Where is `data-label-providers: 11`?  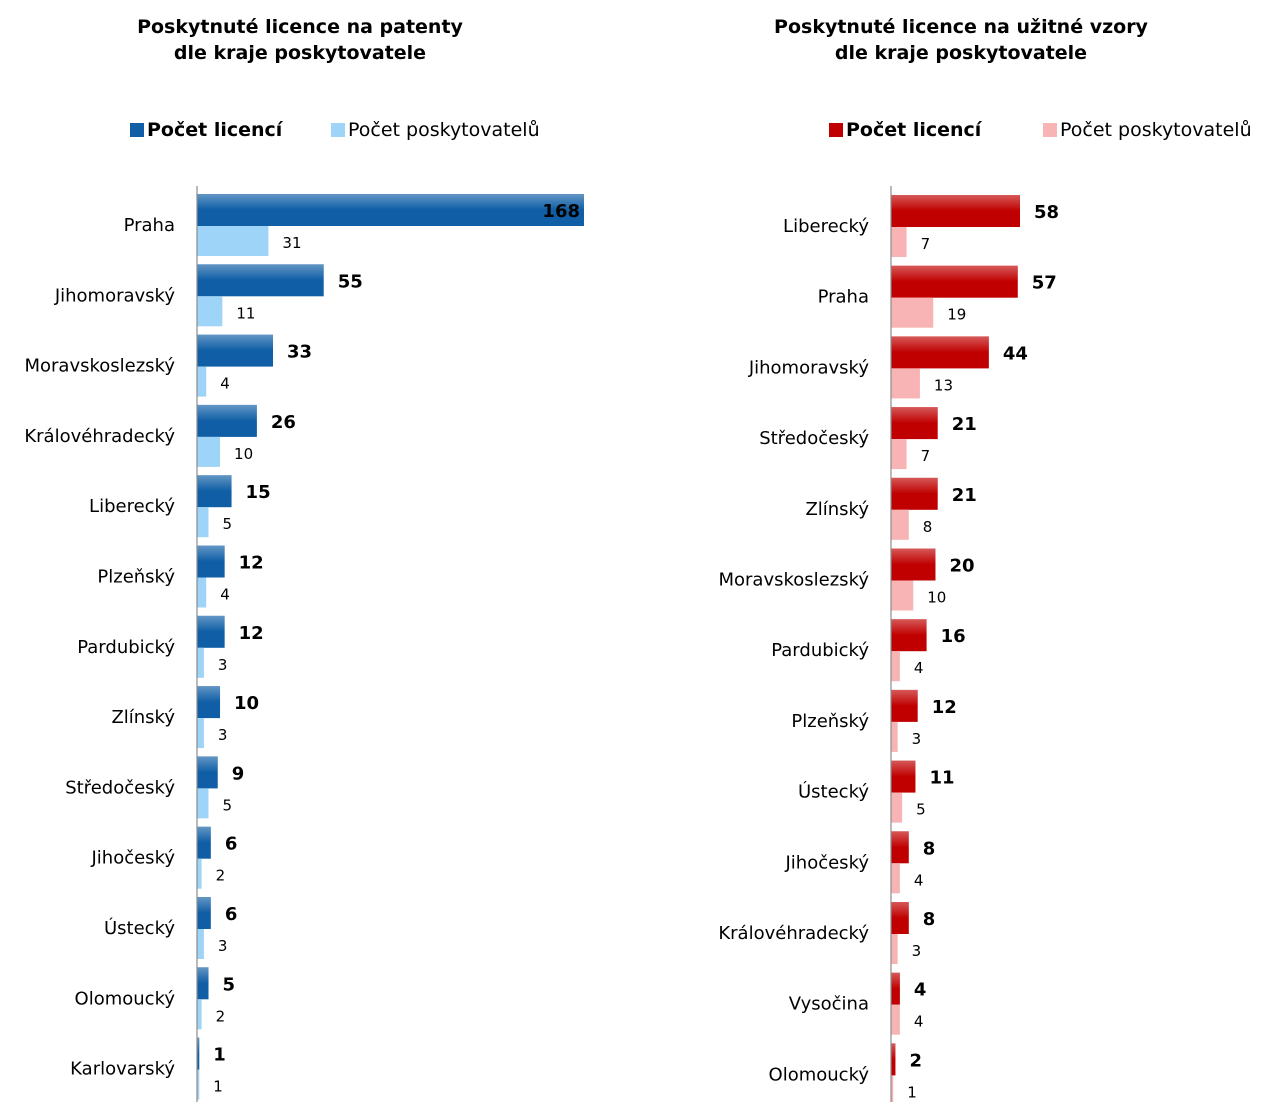
data-label-providers: 11 is located at coordinates (245, 313).